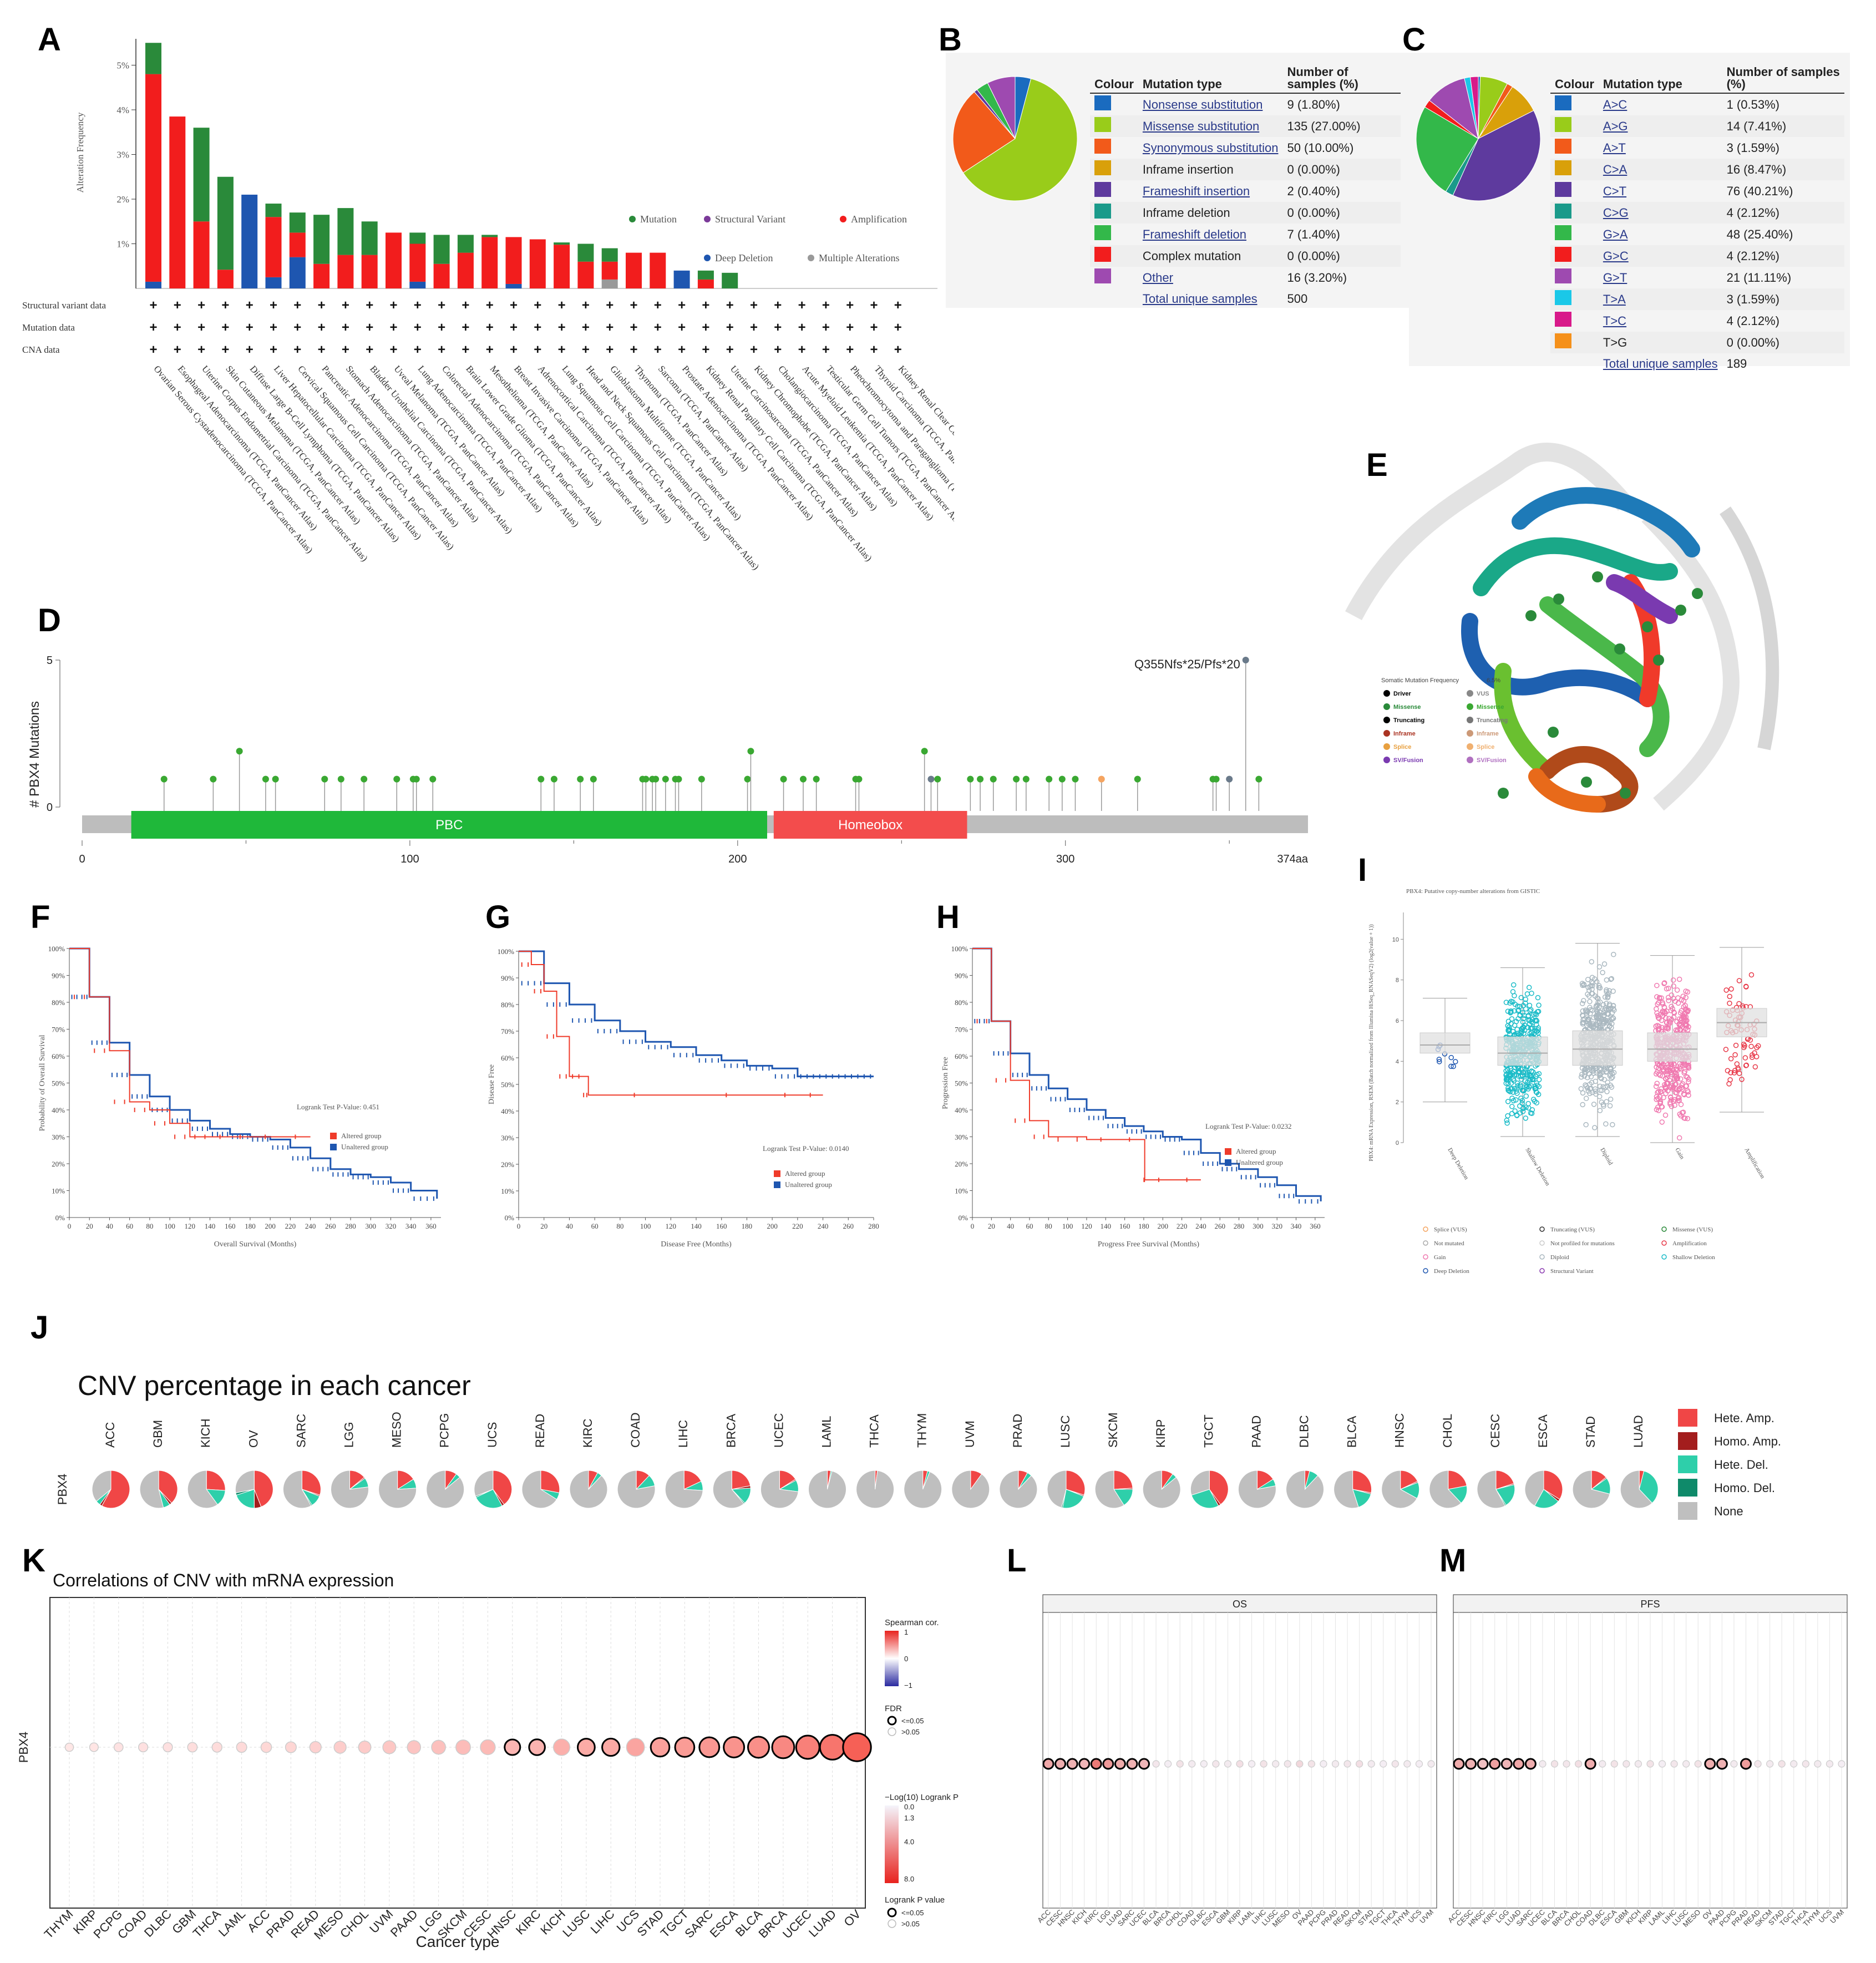 The width and height of the screenshot is (1876, 1963). I want to click on mutation-type-link: Frameshift deletion, so click(1194, 234).